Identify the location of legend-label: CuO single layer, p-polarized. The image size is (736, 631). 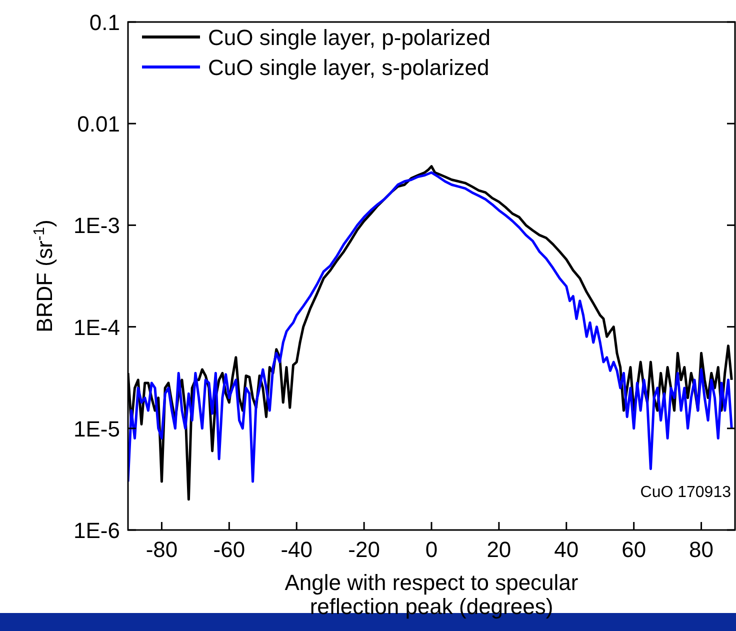
(349, 37).